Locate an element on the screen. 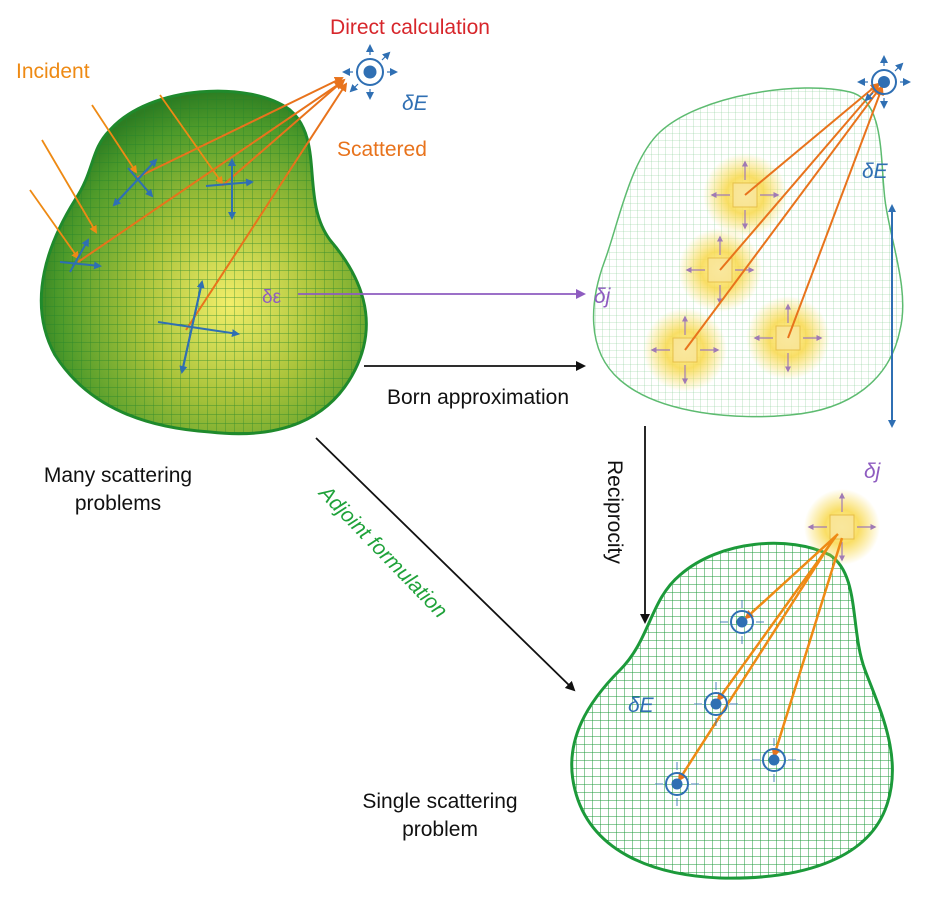 Image resolution: width=942 pixels, height=907 pixels. delta-e-label-bottom: δE is located at coordinates (641, 705).